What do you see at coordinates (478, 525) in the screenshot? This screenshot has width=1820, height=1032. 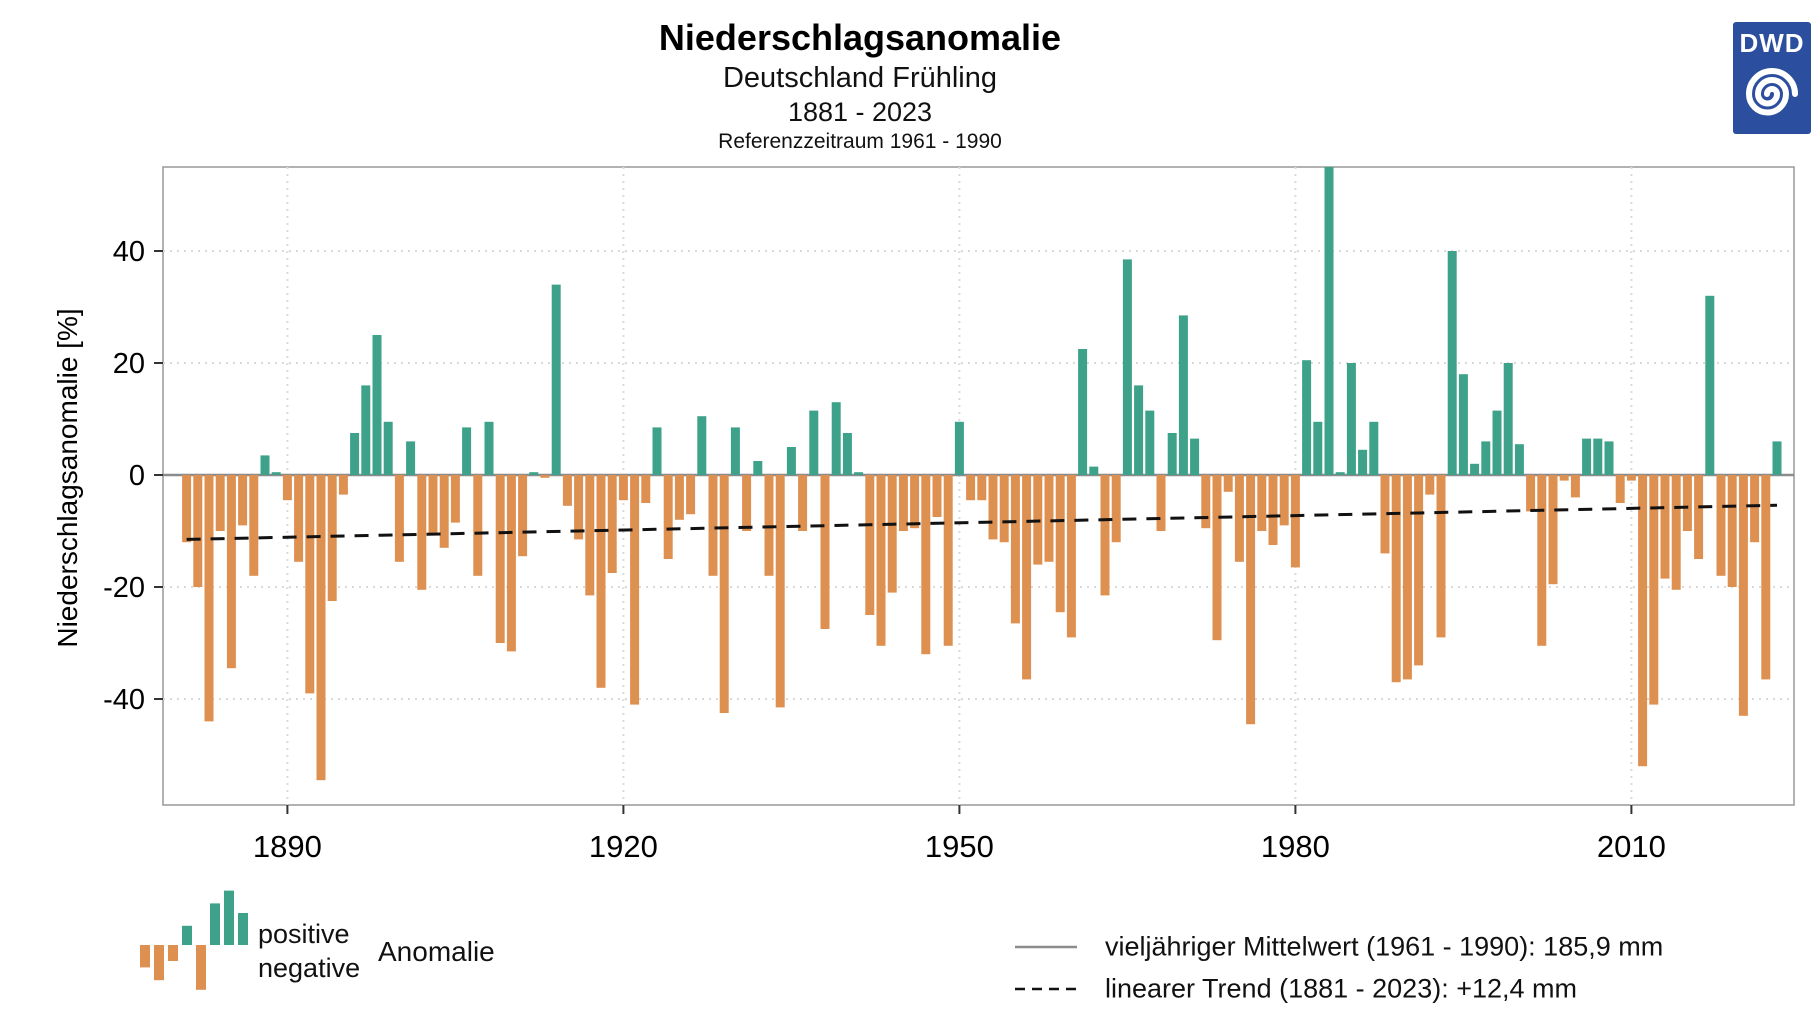 I see `bar-1907` at bounding box center [478, 525].